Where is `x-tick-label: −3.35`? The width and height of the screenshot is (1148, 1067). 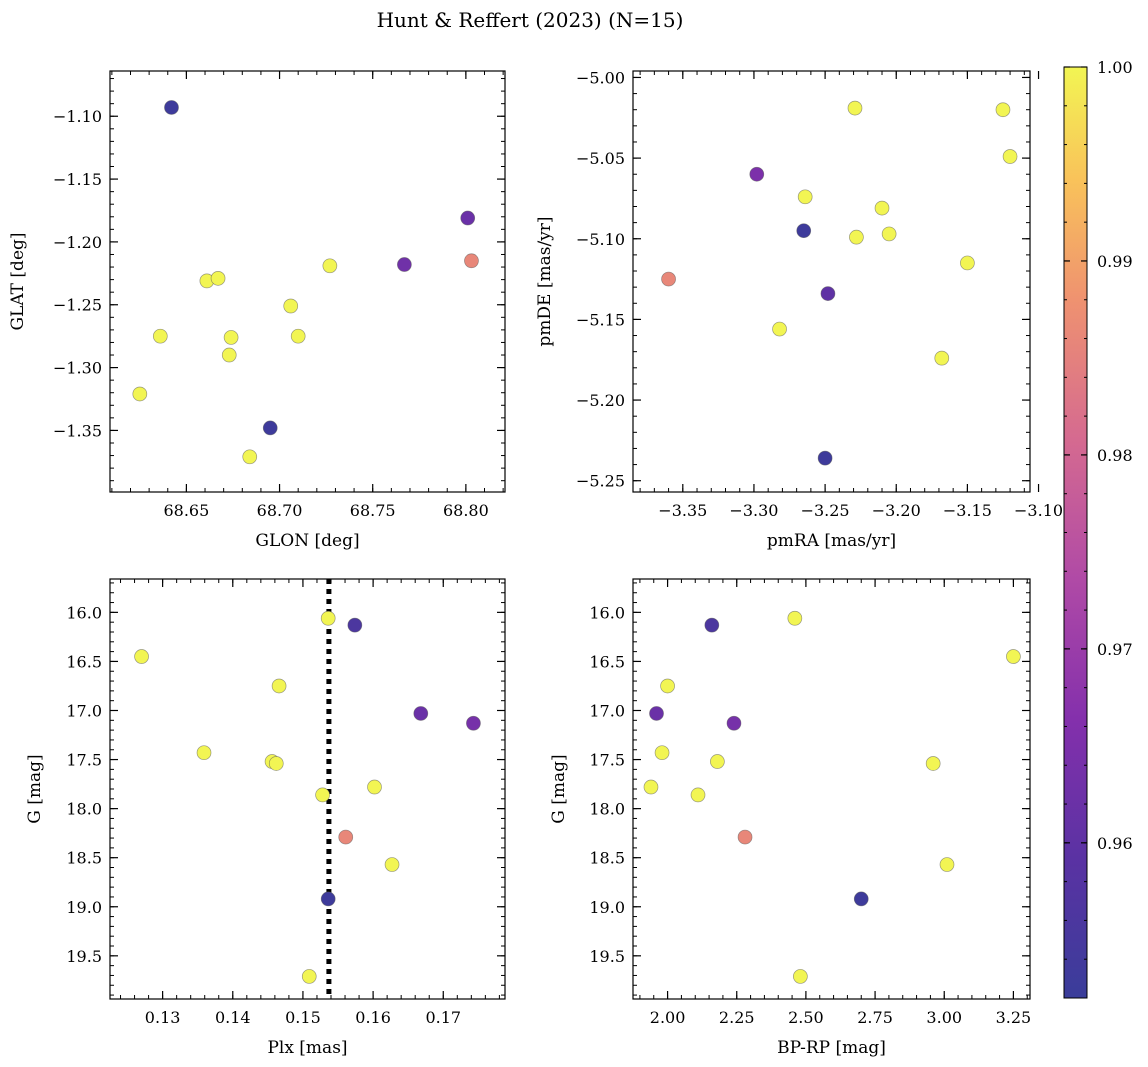 x-tick-label: −3.35 is located at coordinates (682, 510).